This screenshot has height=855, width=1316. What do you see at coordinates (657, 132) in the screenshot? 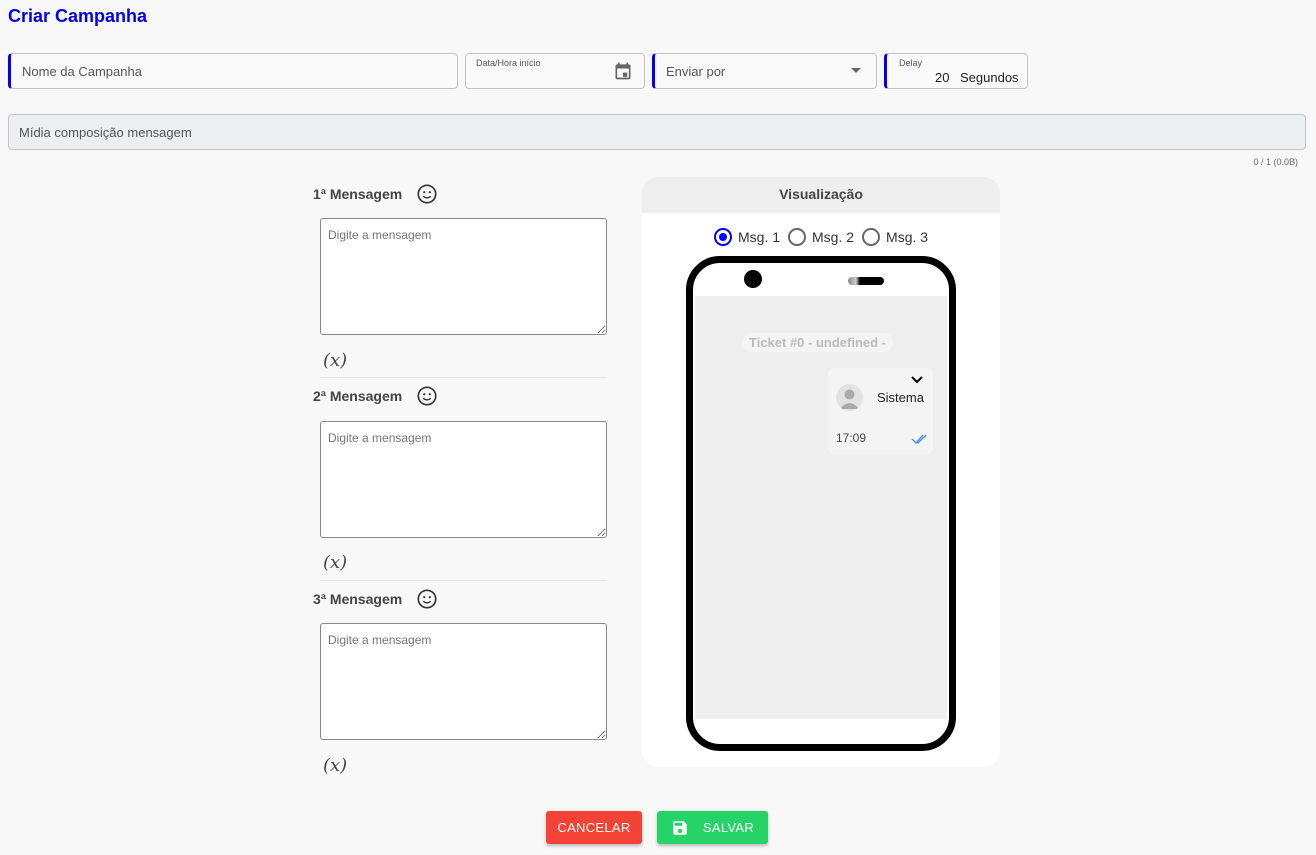
I see `media-upload-field: Mídia composição mensagem` at bounding box center [657, 132].